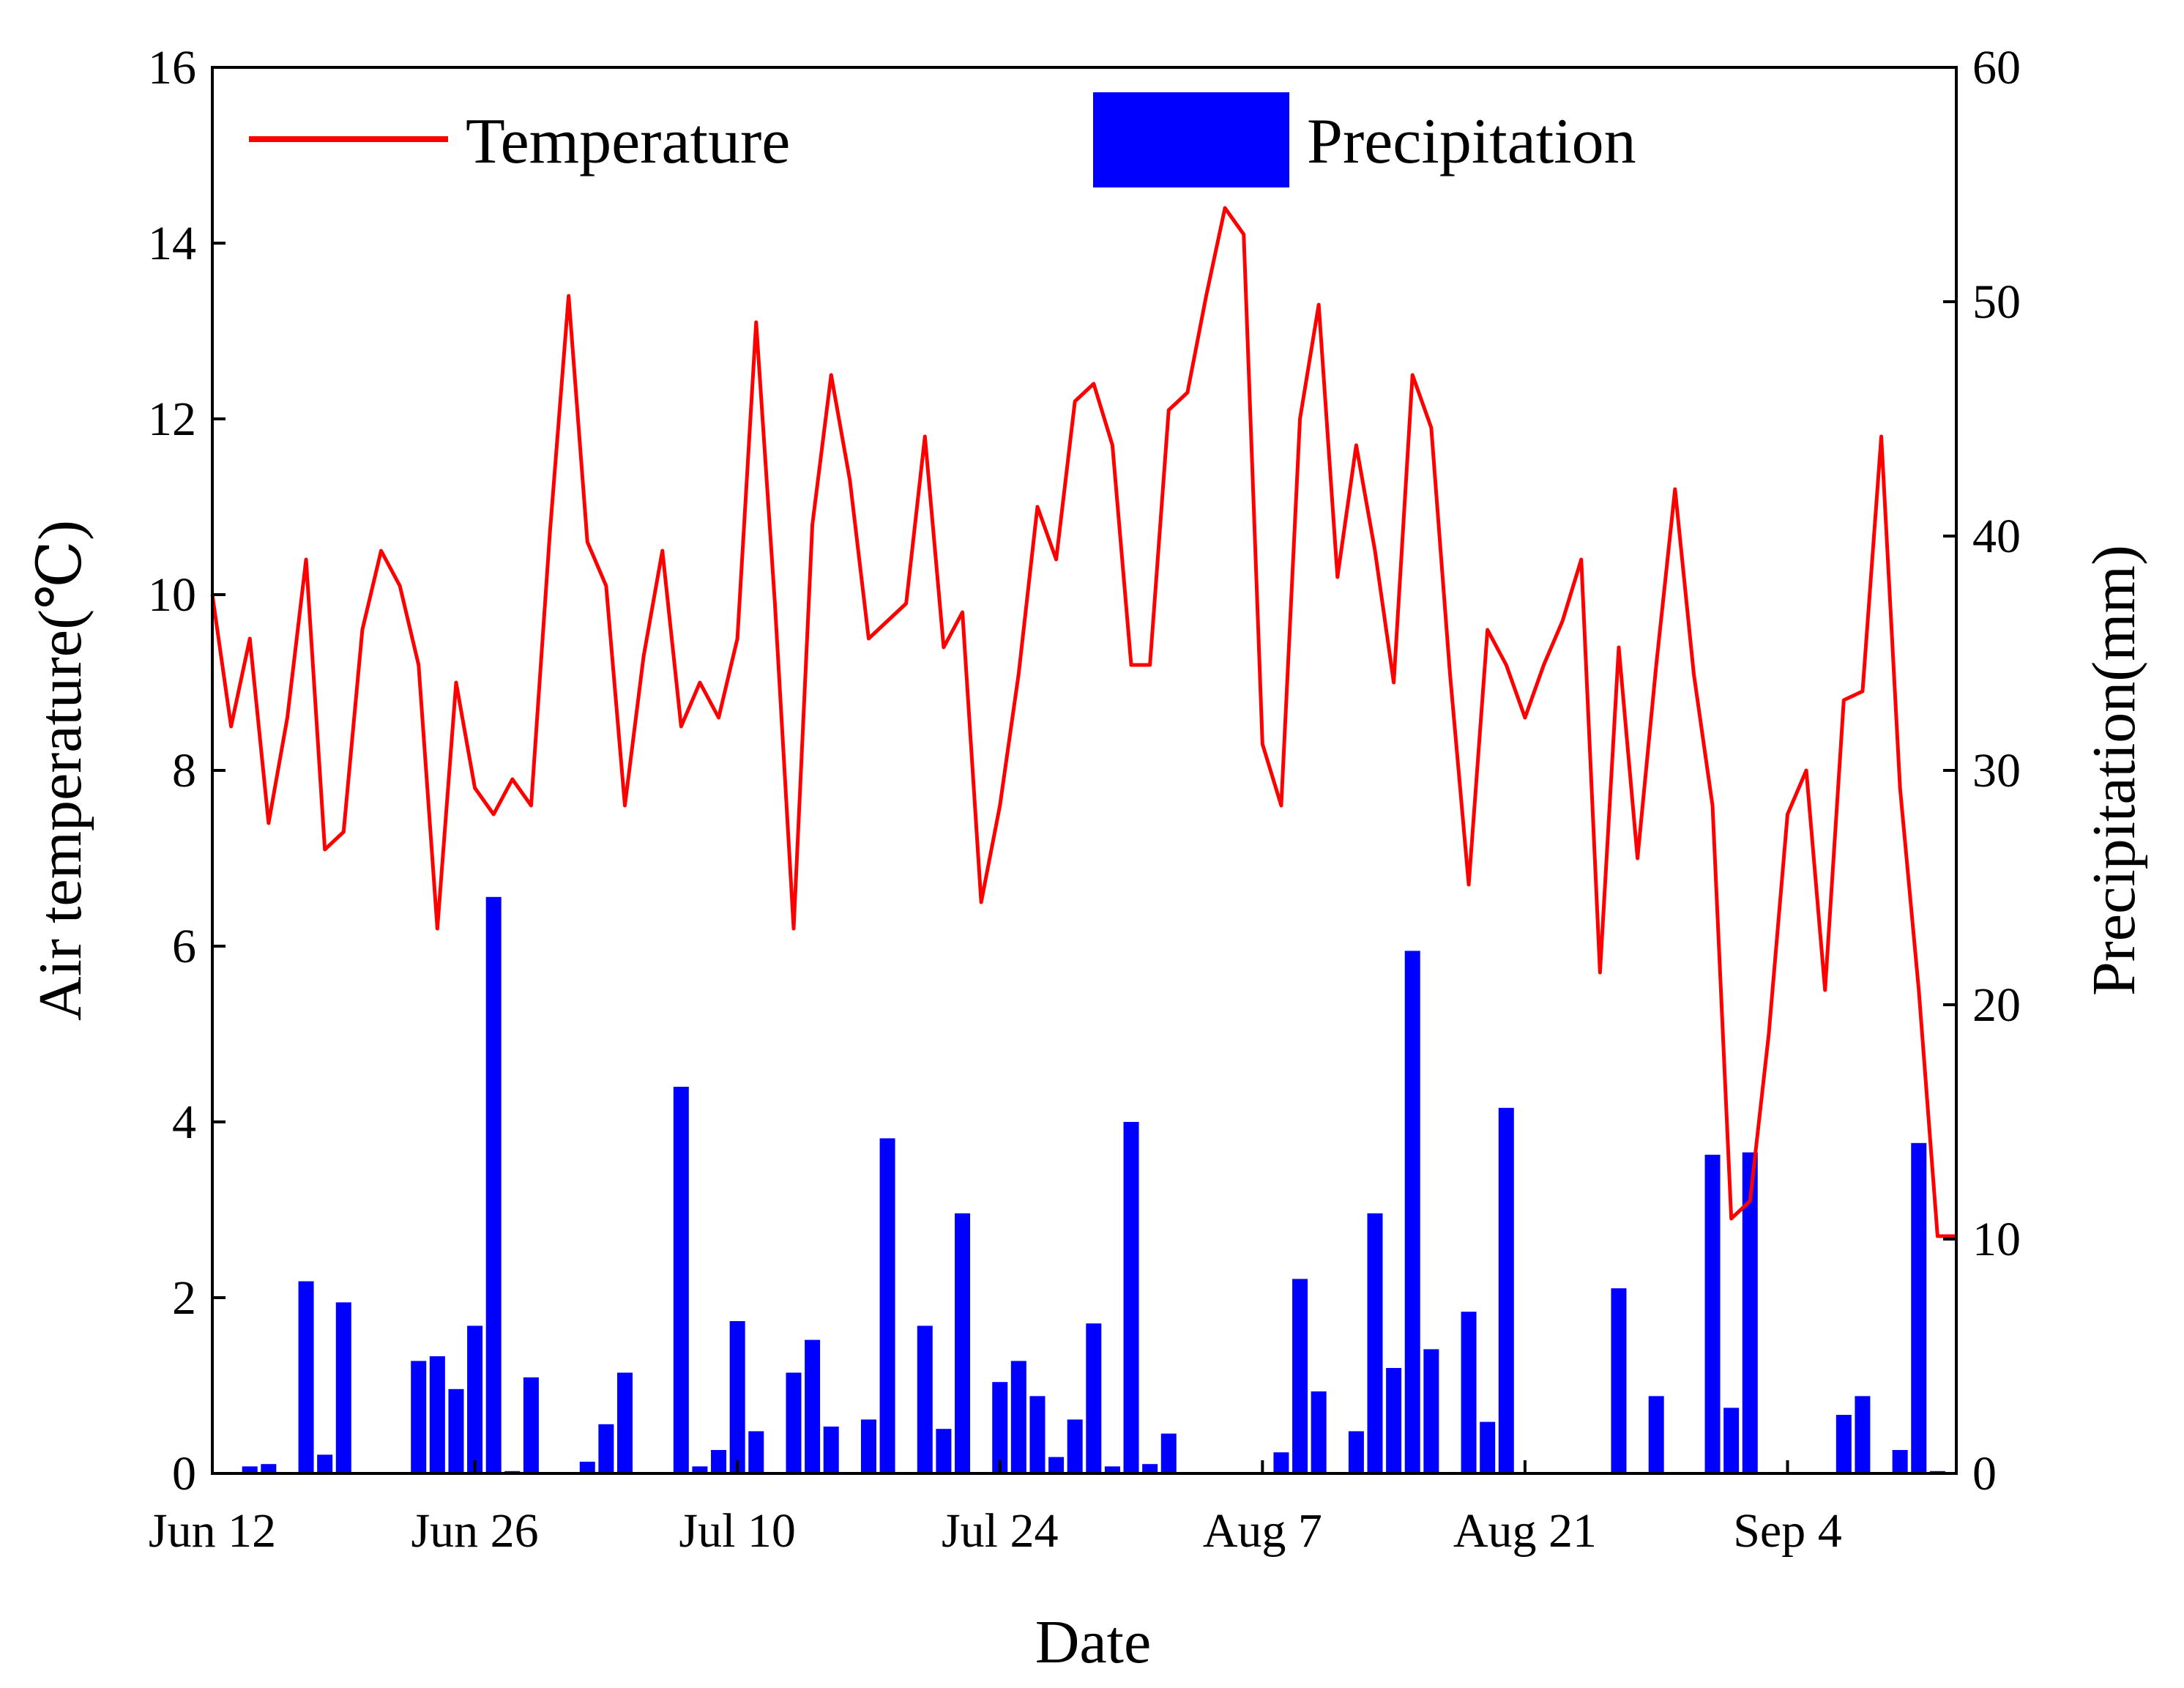  What do you see at coordinates (212, 1531) in the screenshot?
I see `x-tick-label: Jun 12` at bounding box center [212, 1531].